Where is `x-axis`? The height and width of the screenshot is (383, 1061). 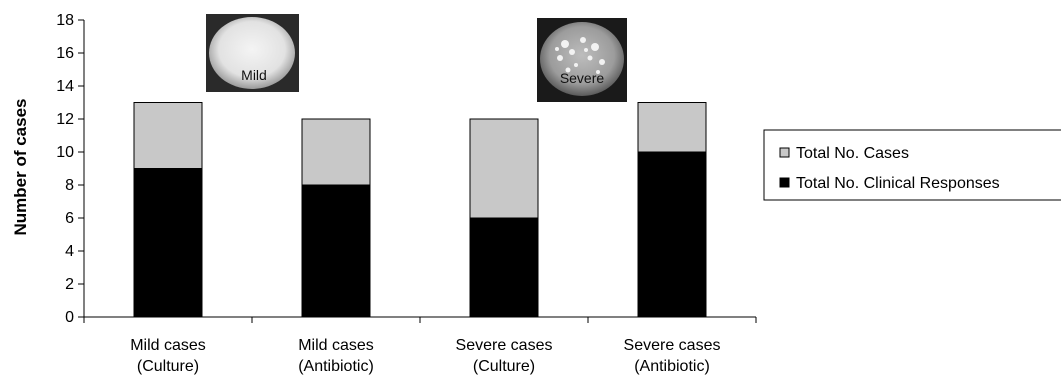 x-axis is located at coordinates (420, 319).